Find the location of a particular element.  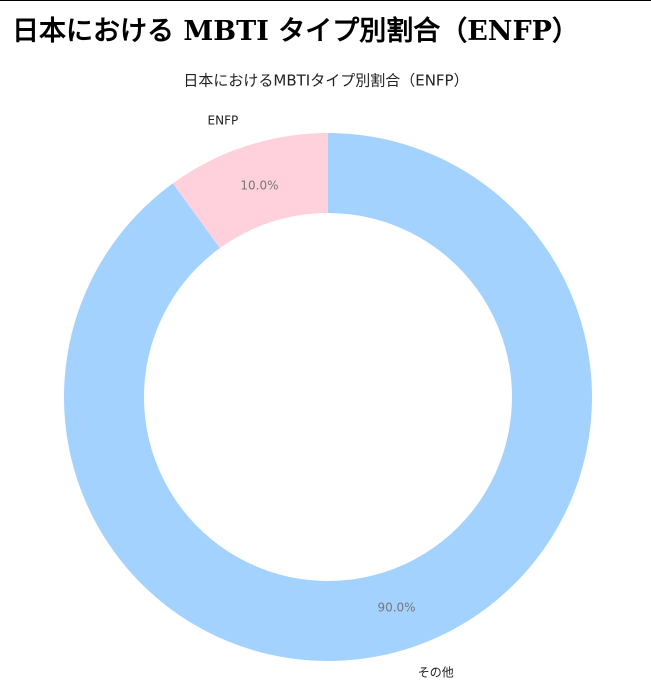

donut-segment is located at coordinates (250, 191).